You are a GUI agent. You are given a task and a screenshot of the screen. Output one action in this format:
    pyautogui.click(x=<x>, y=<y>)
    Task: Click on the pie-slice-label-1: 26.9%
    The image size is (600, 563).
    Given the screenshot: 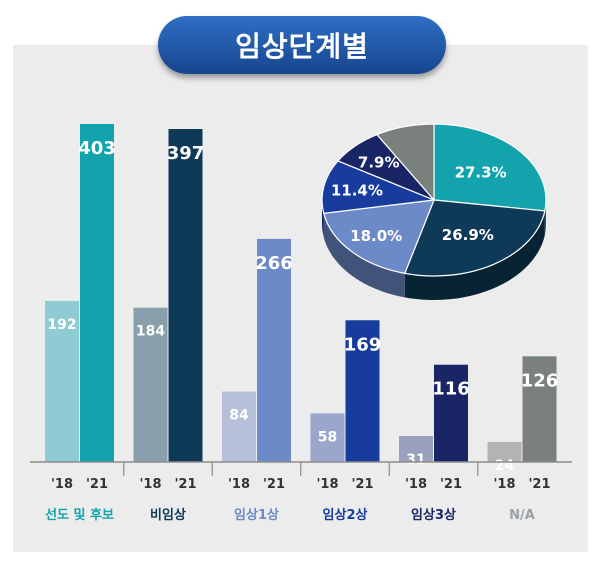 What is the action you would take?
    pyautogui.click(x=468, y=235)
    